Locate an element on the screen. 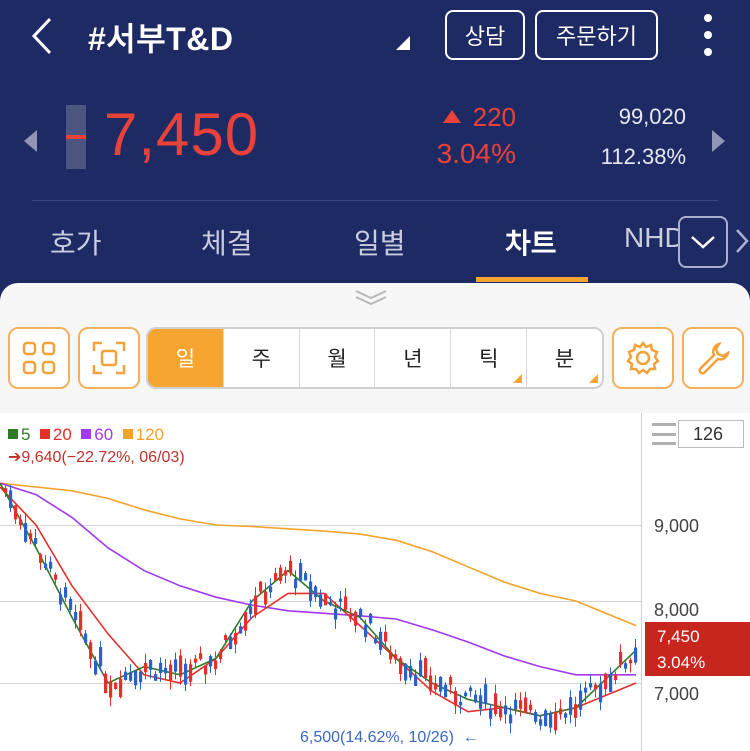  legend-ma60: 60 is located at coordinates (97, 434).